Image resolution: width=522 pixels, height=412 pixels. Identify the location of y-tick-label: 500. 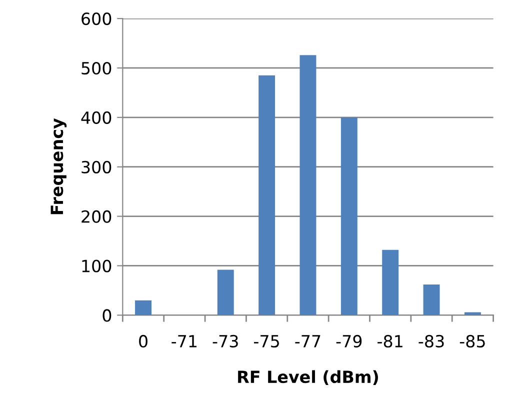
(97, 68).